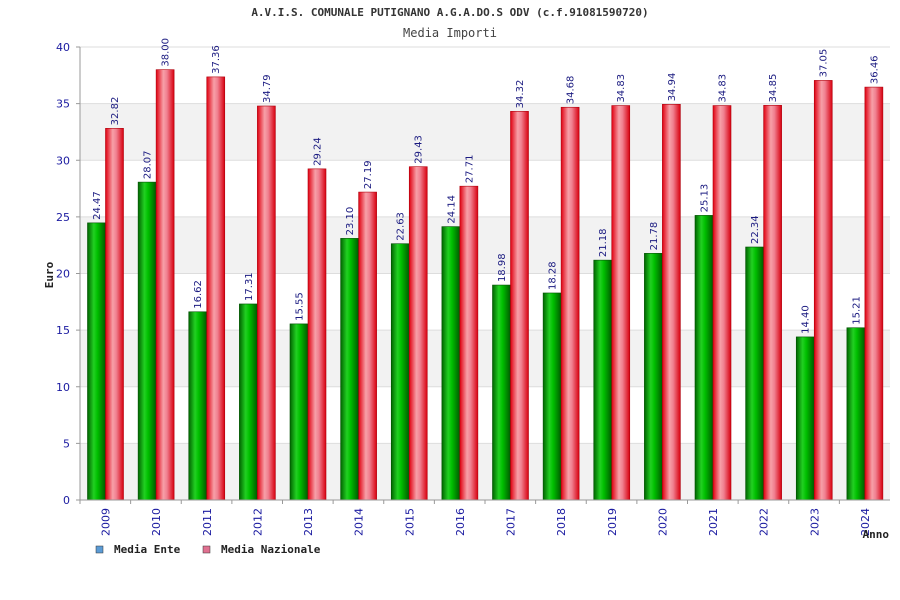  Describe the element at coordinates (300, 306) in the screenshot. I see `data-label: 15.55` at that location.